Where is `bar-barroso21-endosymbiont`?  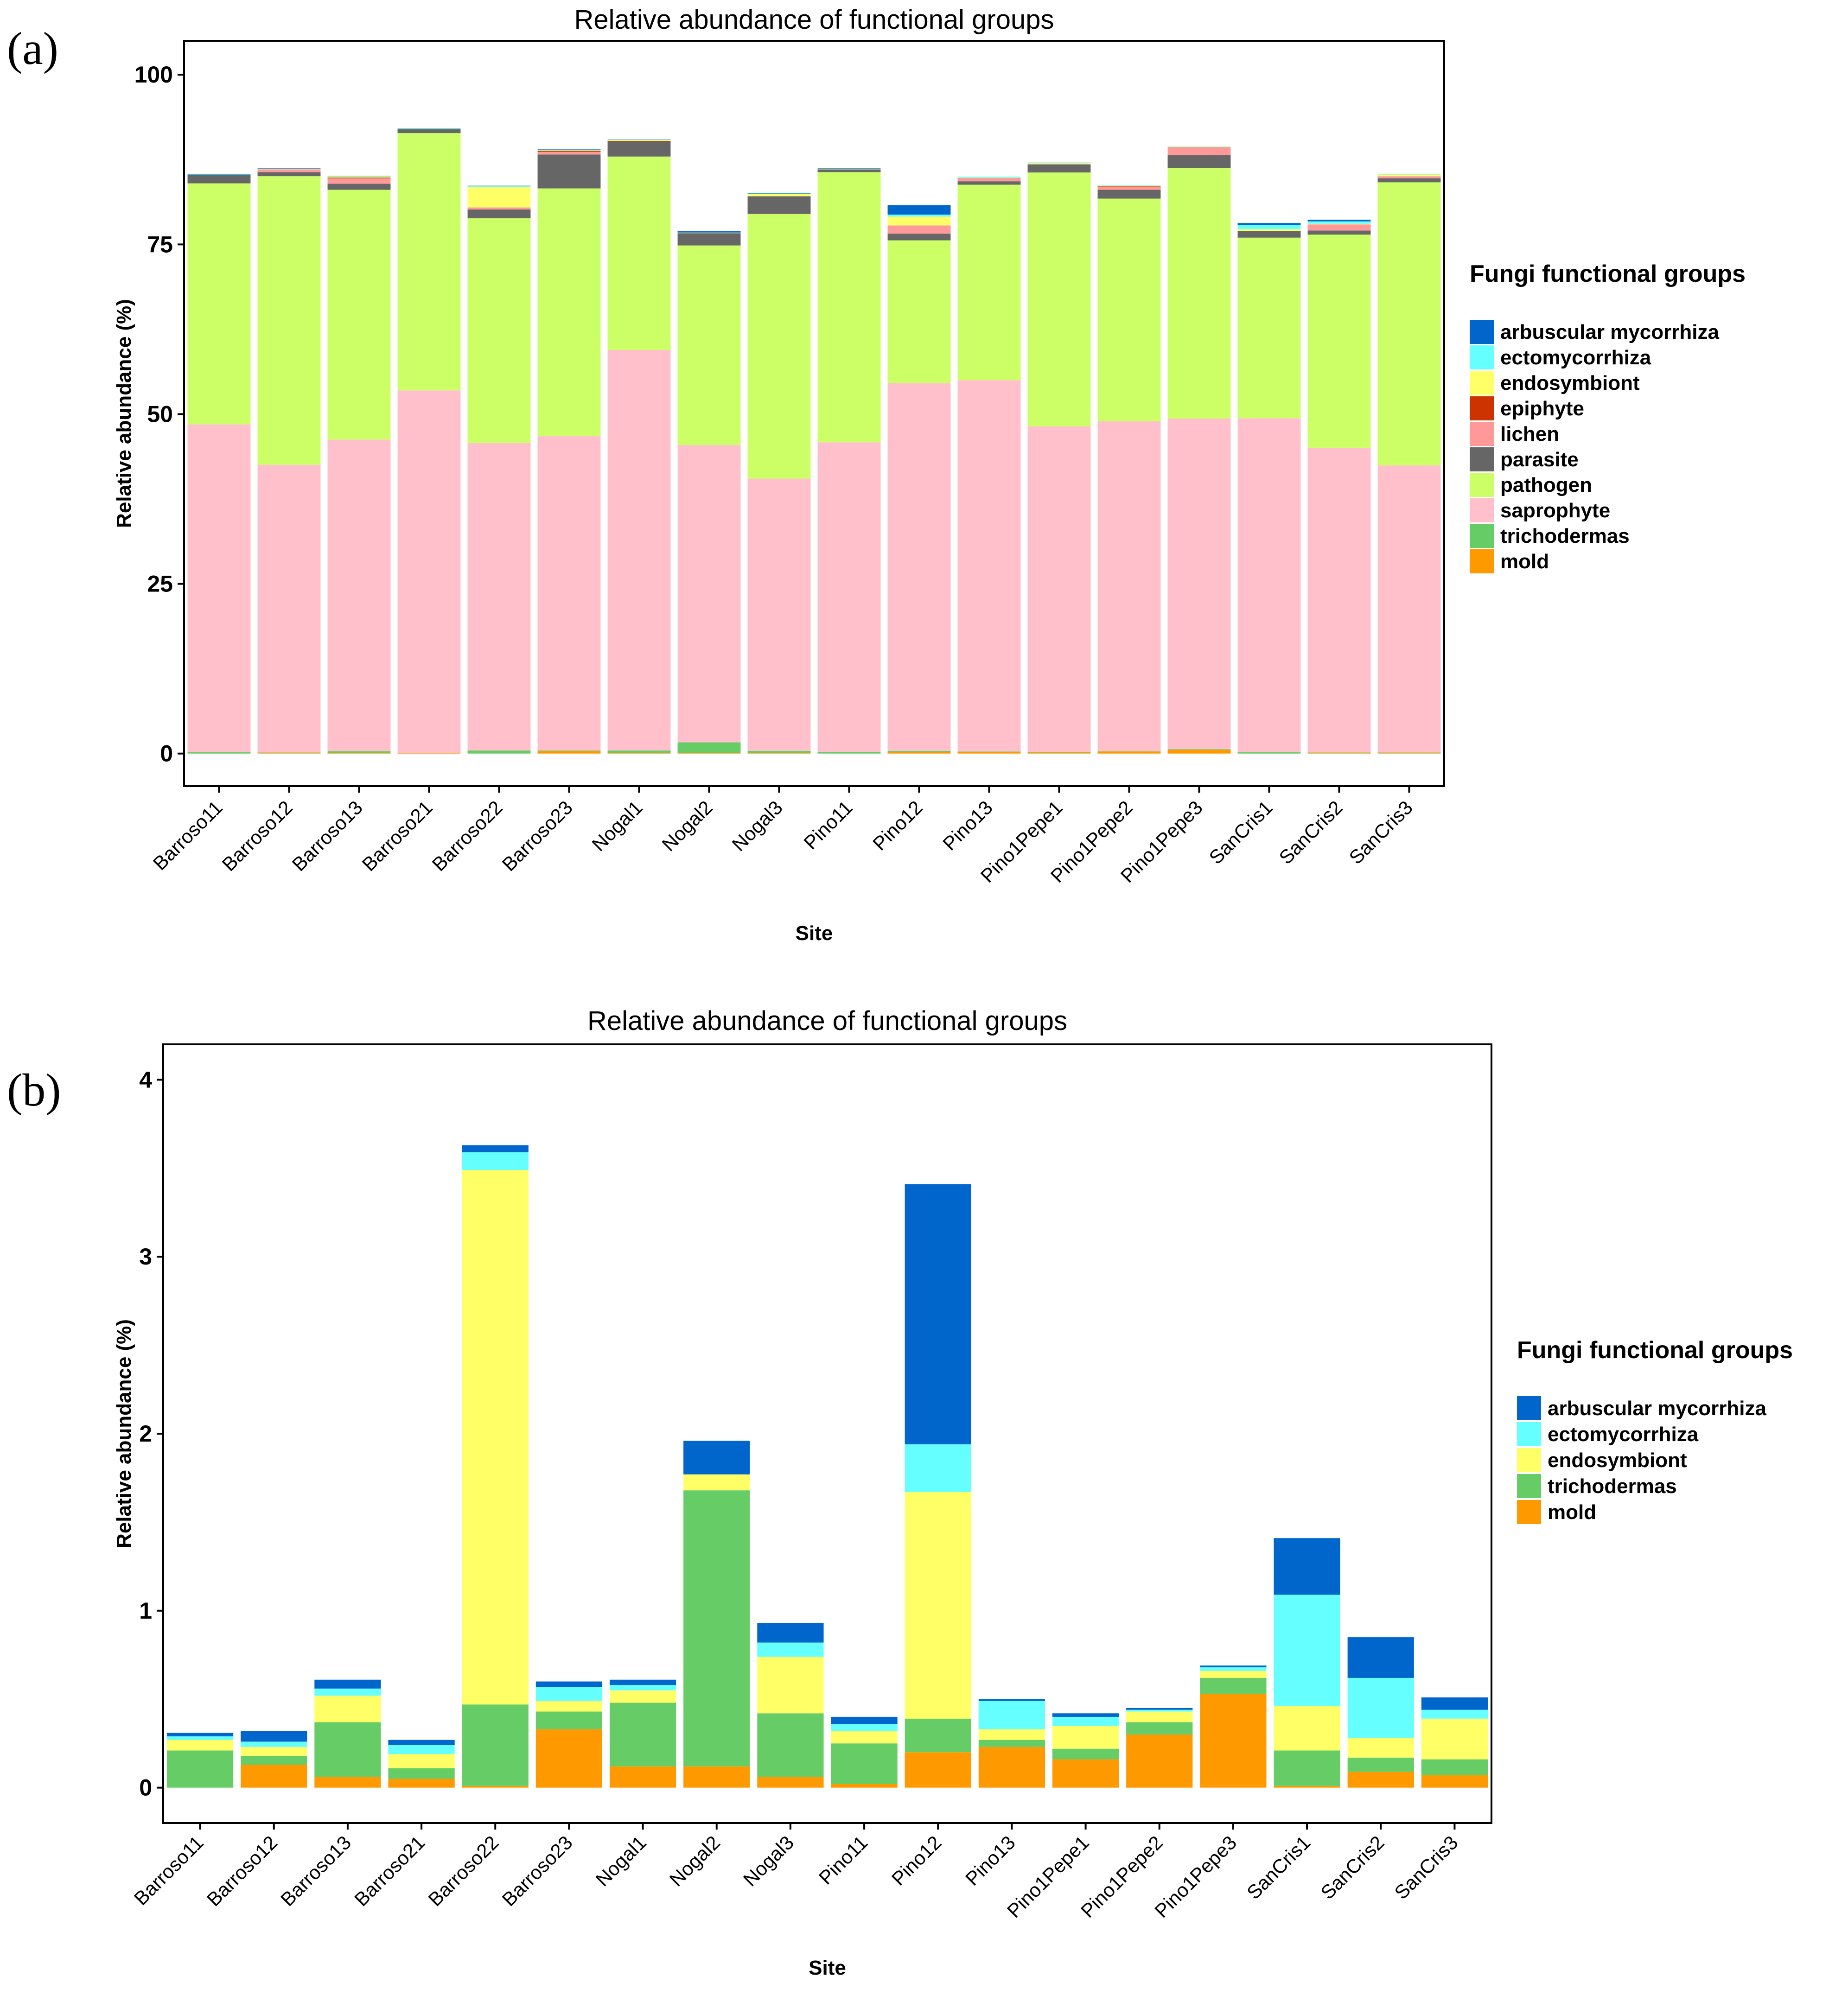
bar-barroso21-endosymbiont is located at coordinates (421, 1761).